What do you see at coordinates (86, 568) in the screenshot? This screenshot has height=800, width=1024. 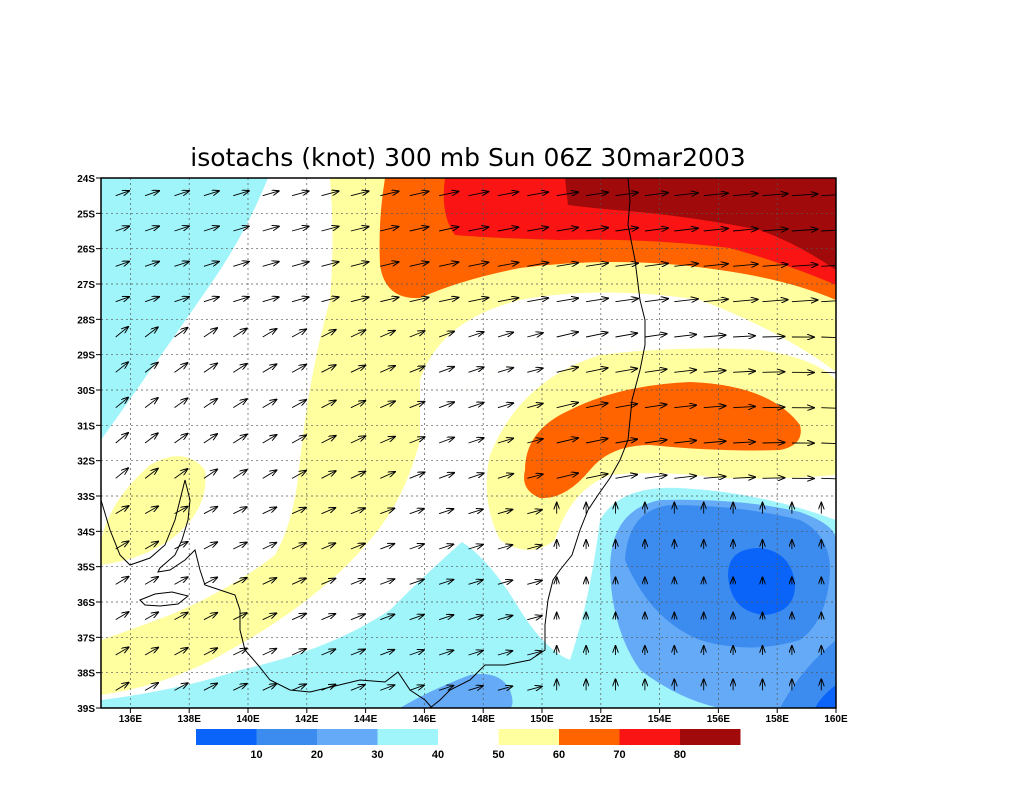 I see `lat-tick-label: 35S` at bounding box center [86, 568].